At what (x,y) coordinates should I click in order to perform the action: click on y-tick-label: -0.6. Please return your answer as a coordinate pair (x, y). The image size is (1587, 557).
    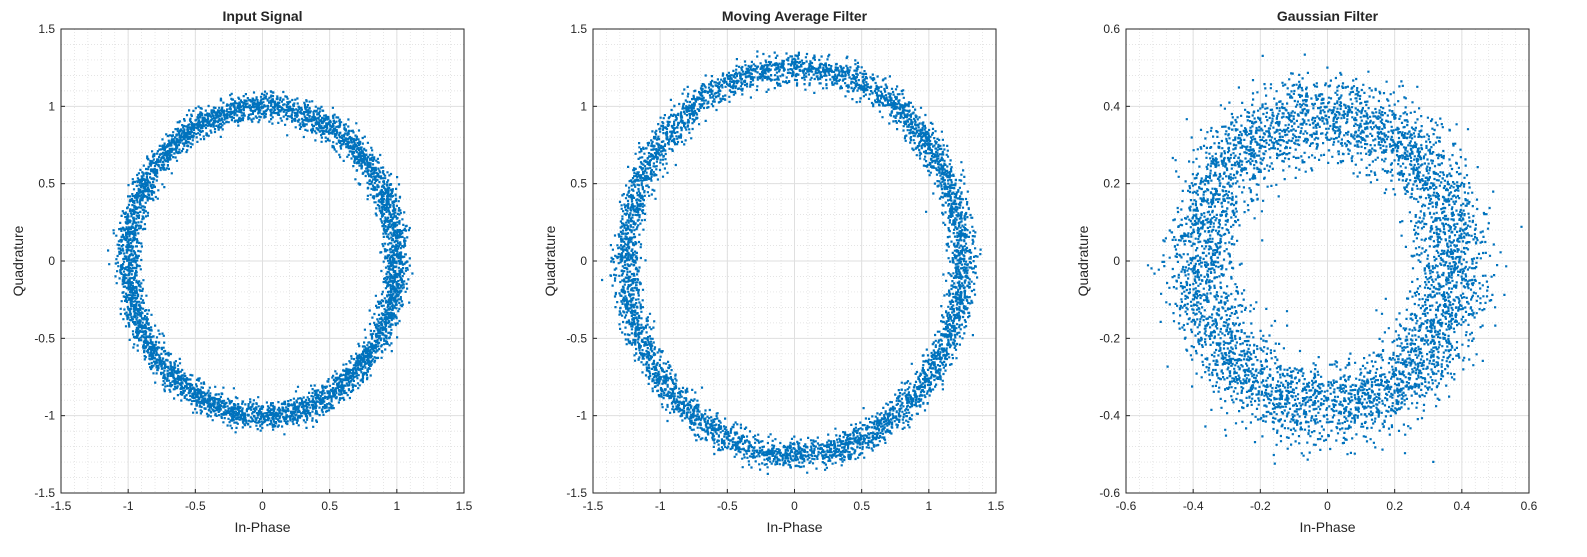
    Looking at the image, I should click on (1109, 493).